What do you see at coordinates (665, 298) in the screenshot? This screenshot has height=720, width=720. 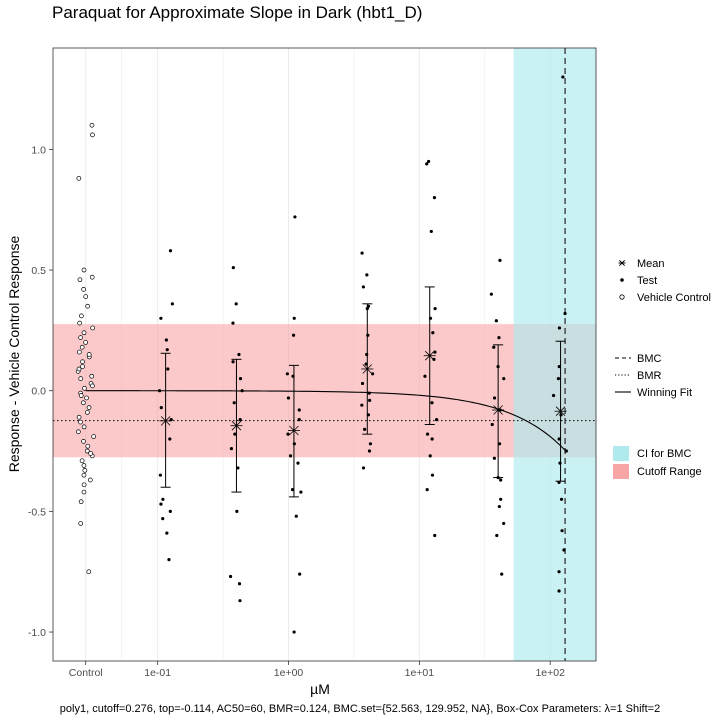 I see `legend-item: Vehicle Control` at bounding box center [665, 298].